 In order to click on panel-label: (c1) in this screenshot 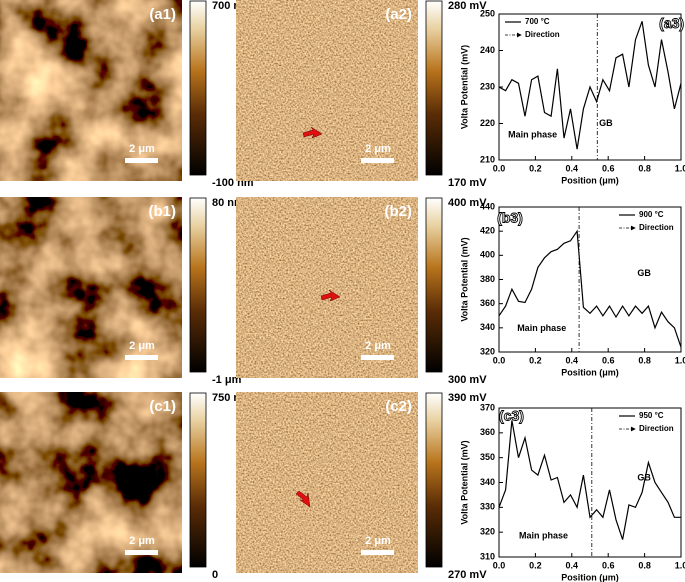, I will do `click(162, 406)`.